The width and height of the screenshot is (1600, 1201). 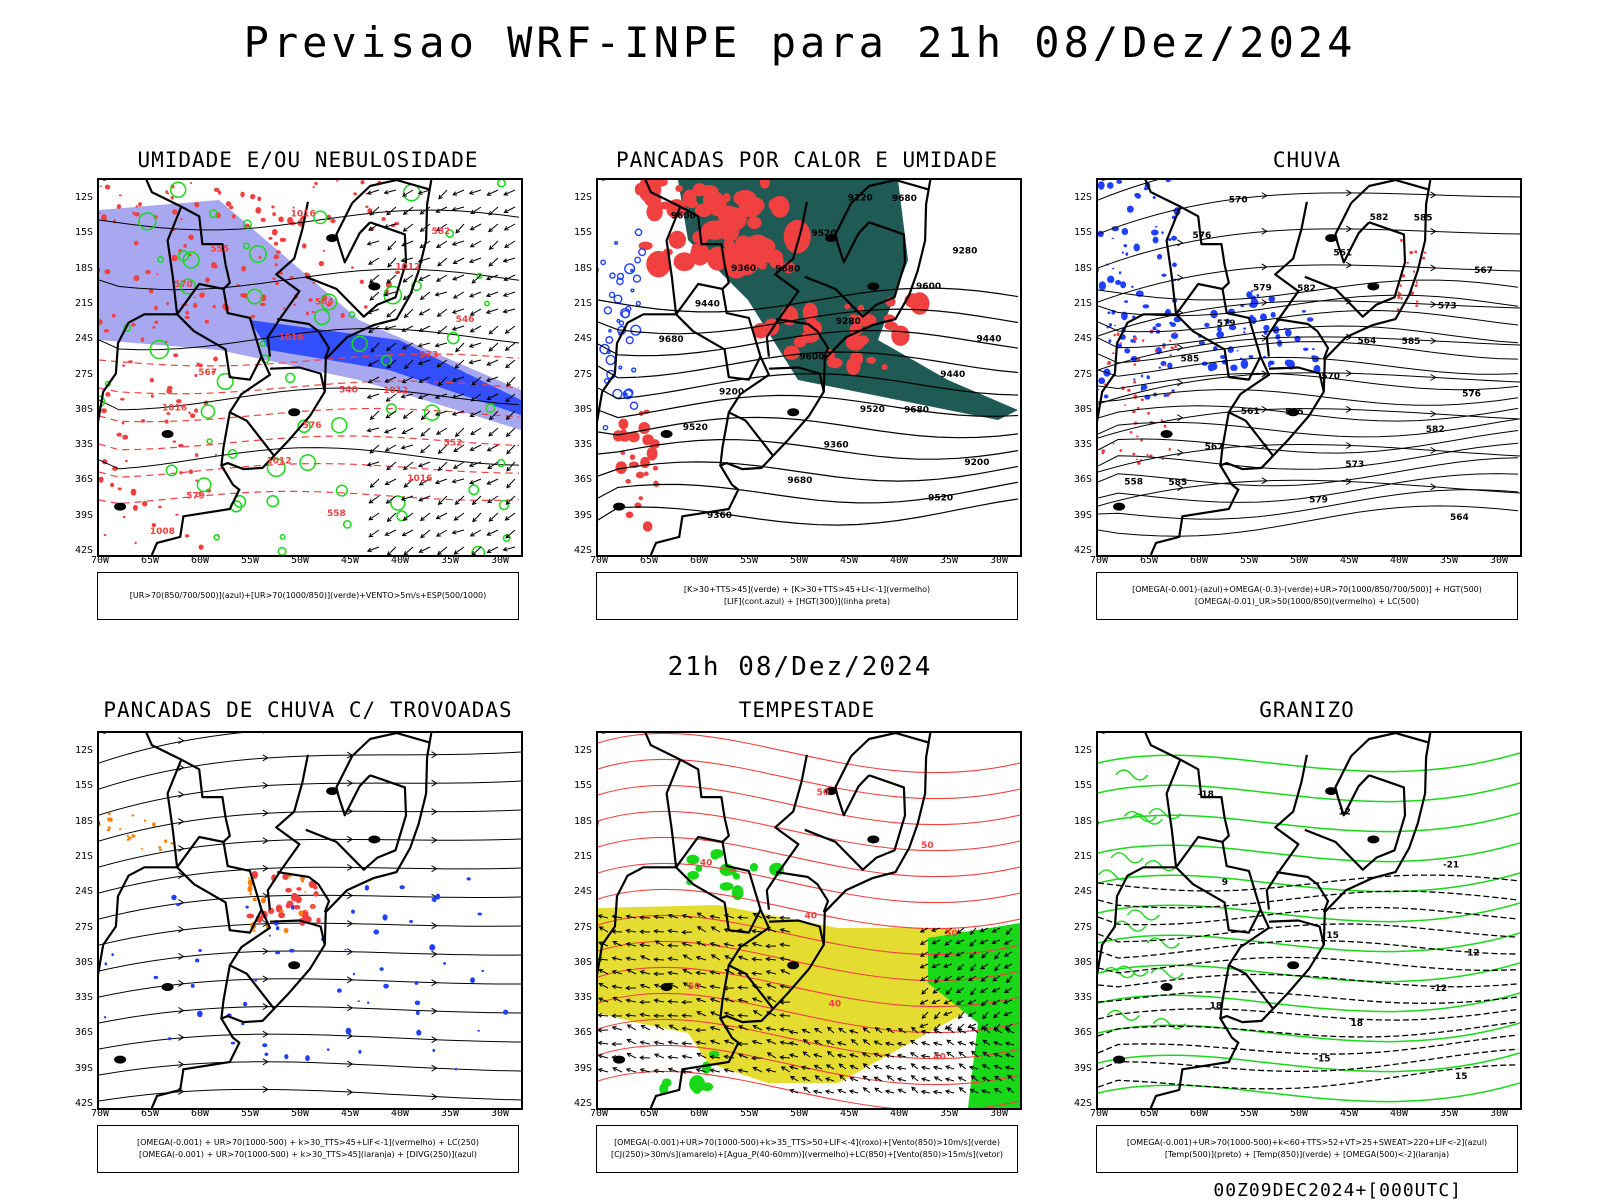 What do you see at coordinates (1447, 307) in the screenshot?
I see `contour-label: 573` at bounding box center [1447, 307].